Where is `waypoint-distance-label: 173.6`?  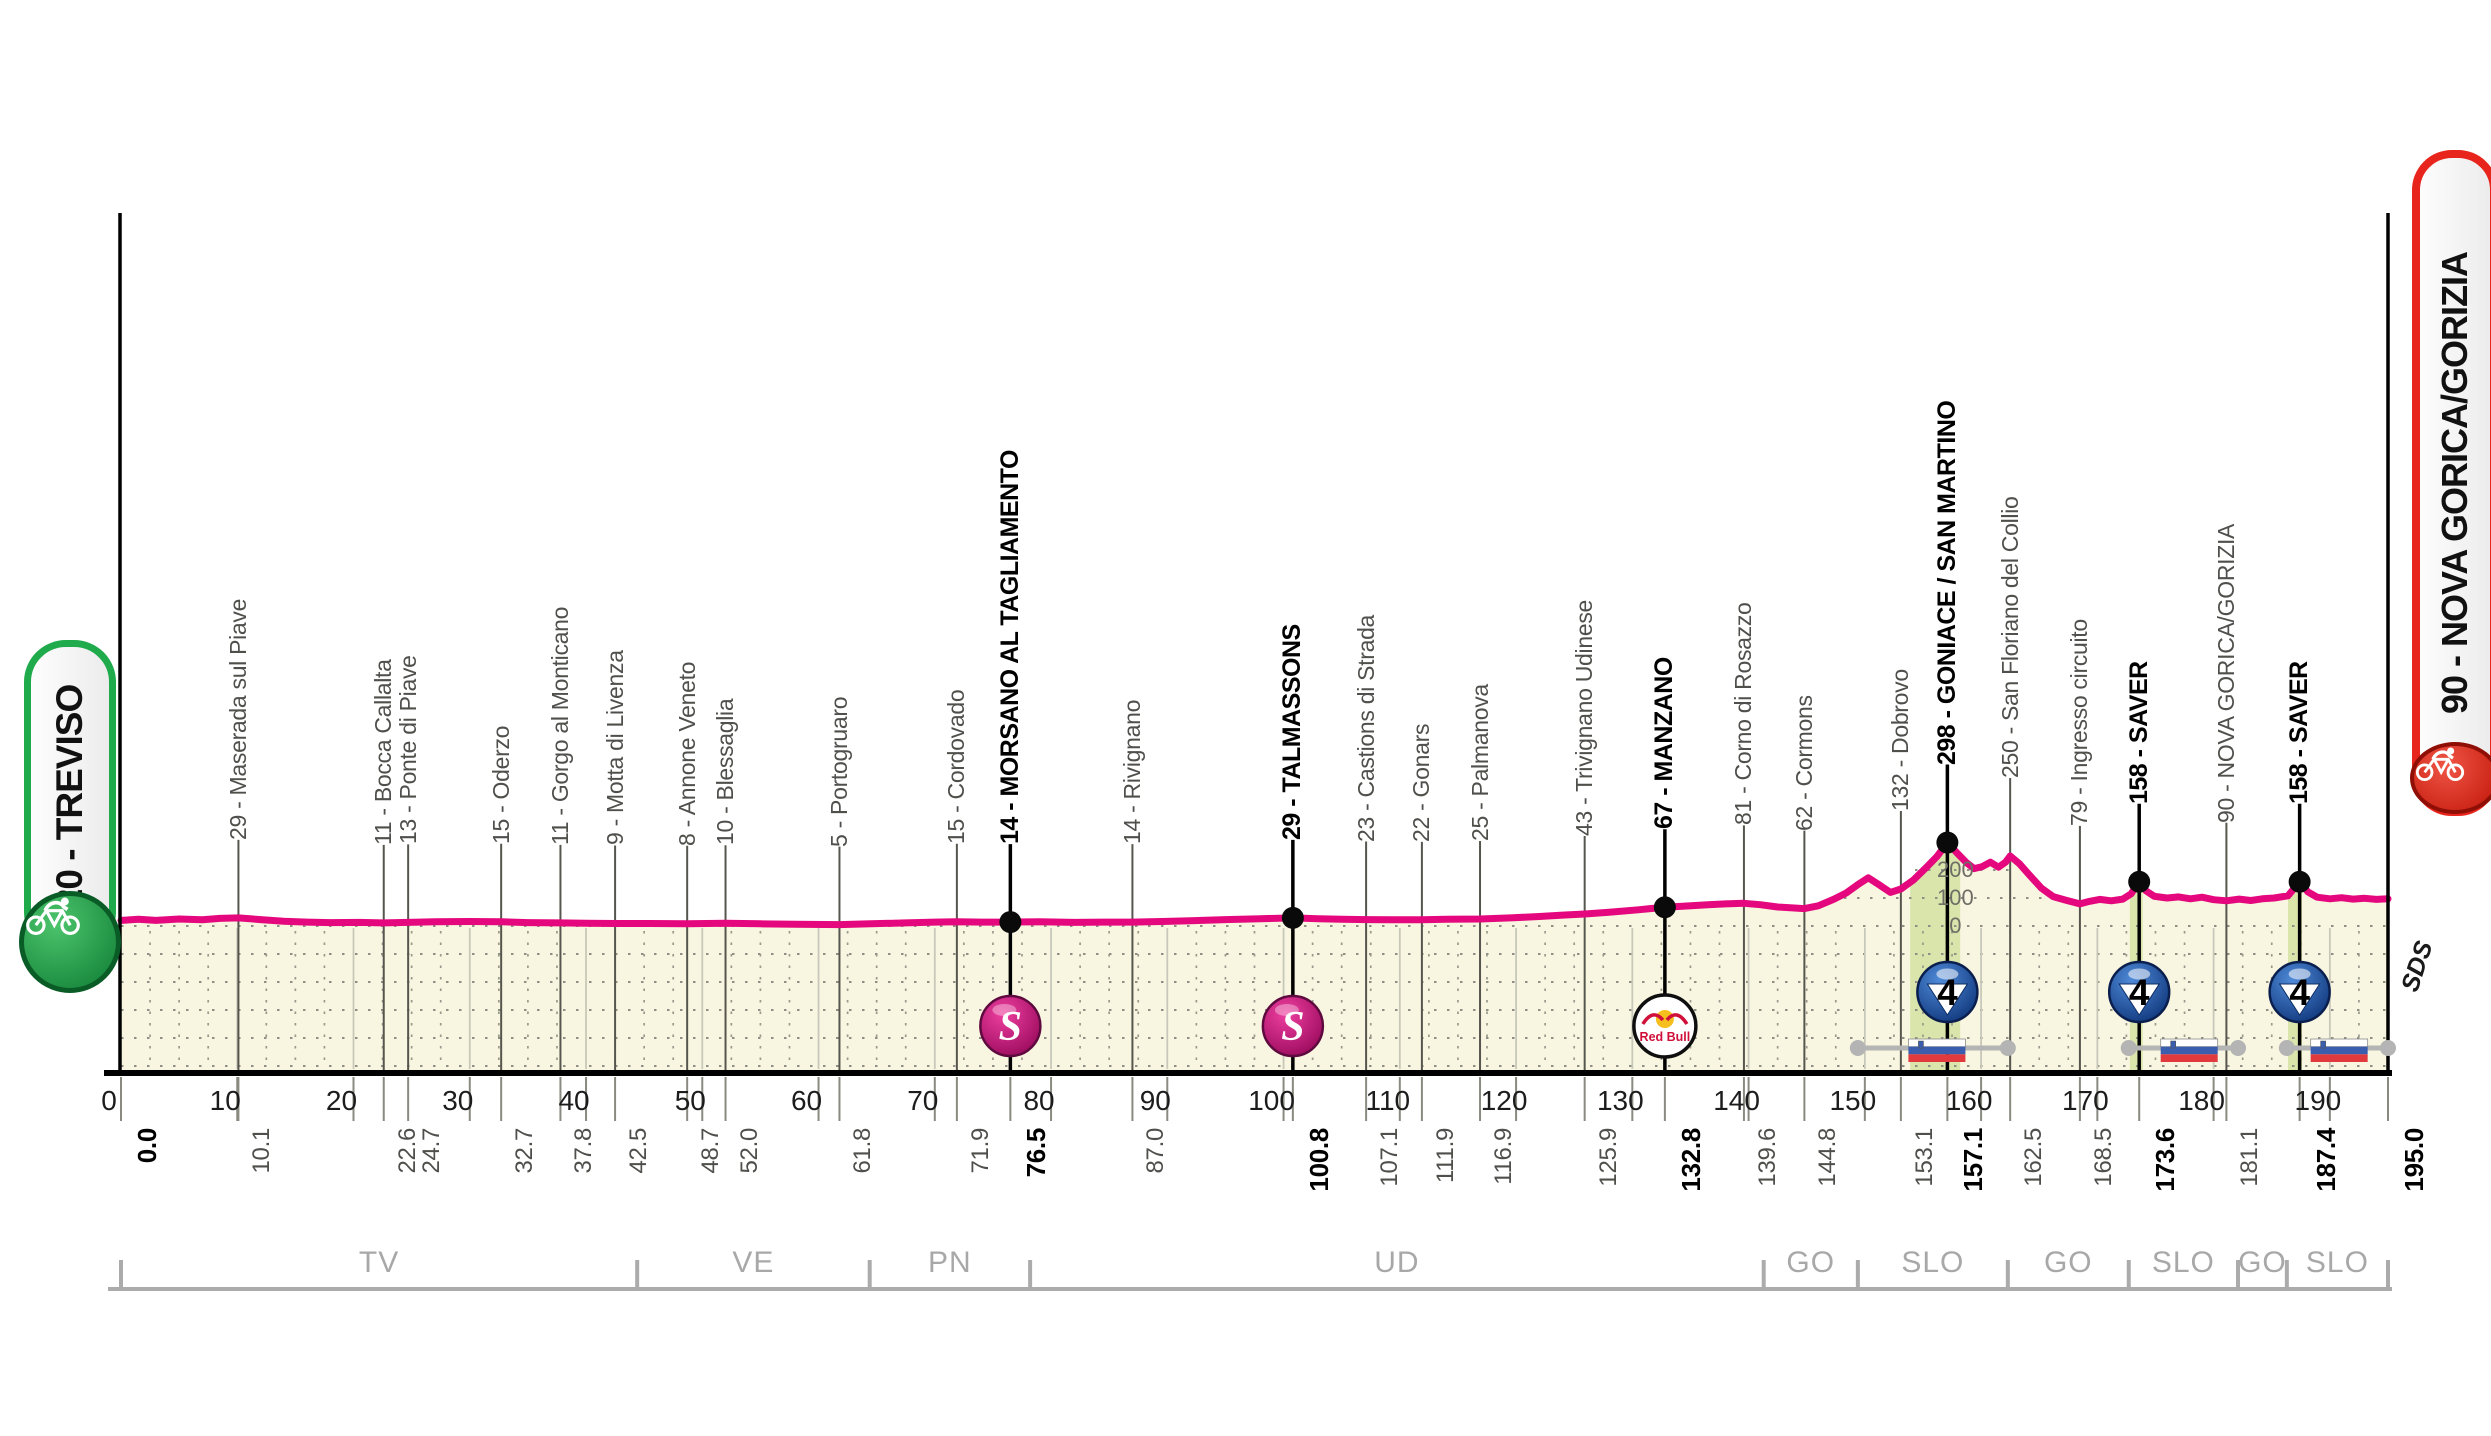 waypoint-distance-label: 173.6 is located at coordinates (2165, 1160).